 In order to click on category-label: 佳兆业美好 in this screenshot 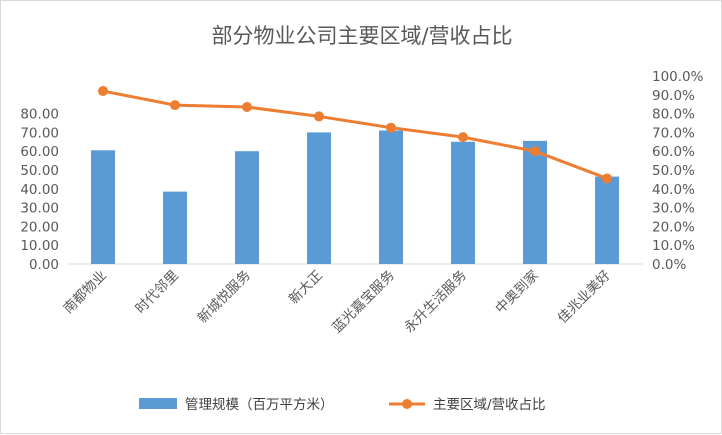, I will do `click(584, 297)`.